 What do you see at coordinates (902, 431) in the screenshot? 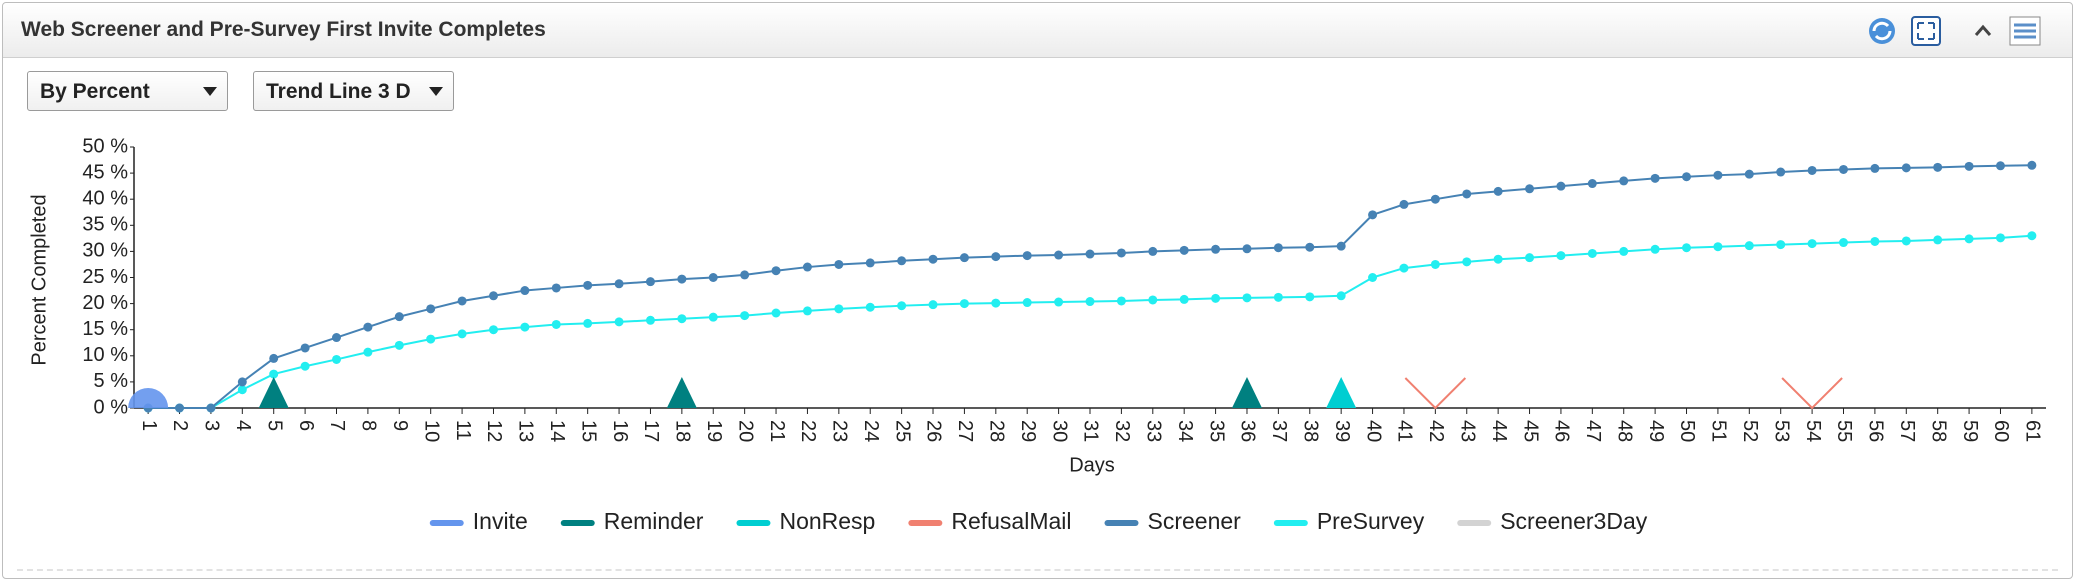
I see `x-tick-label: 25` at bounding box center [902, 431].